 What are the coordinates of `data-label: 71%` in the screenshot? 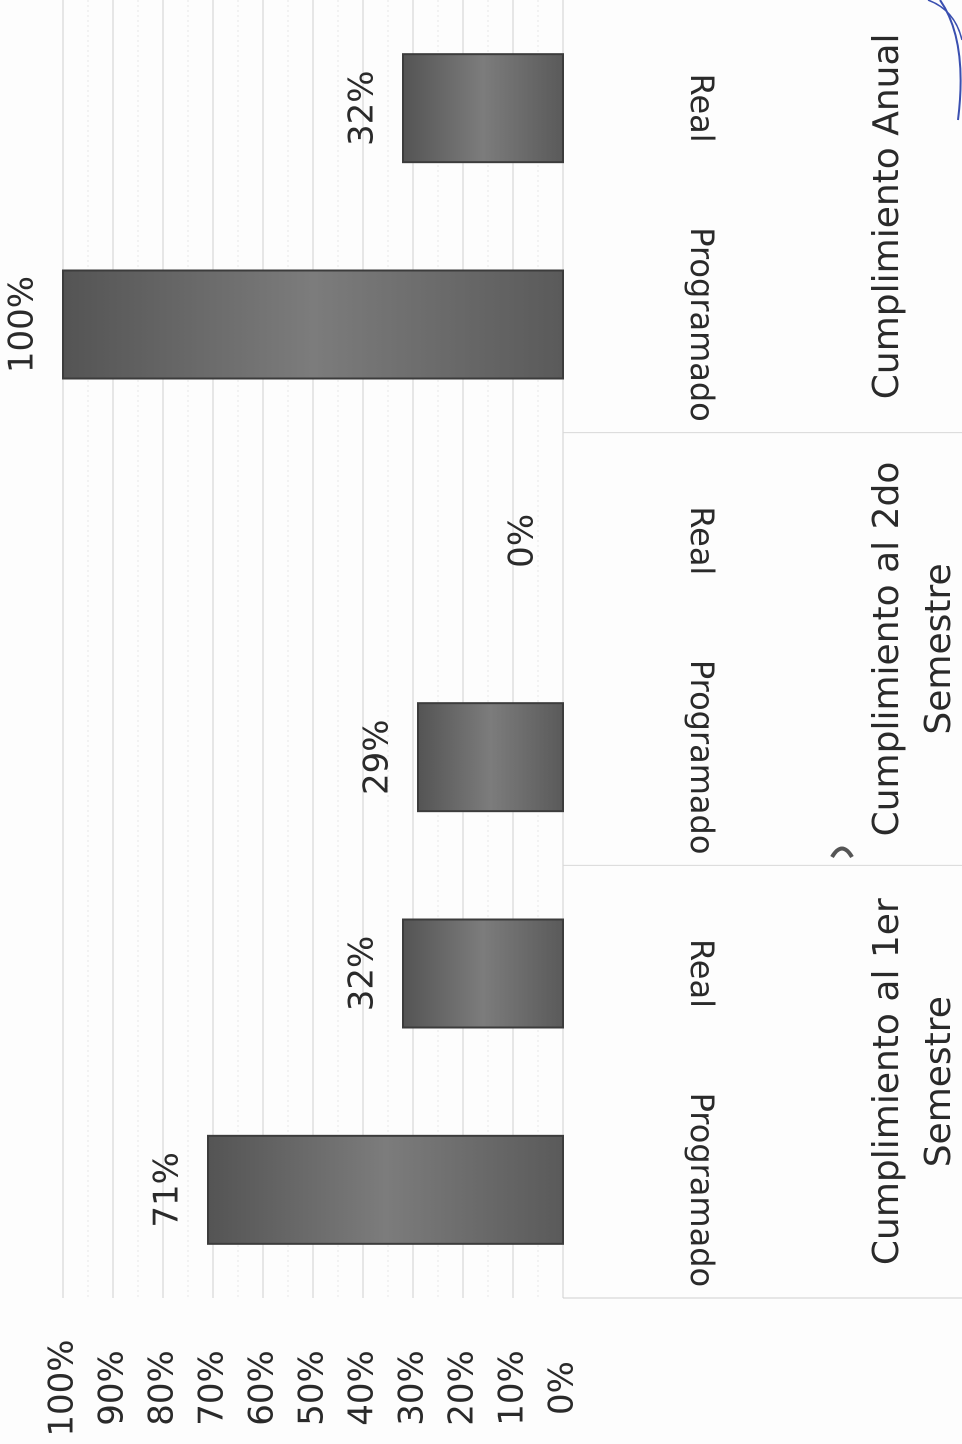 It's located at (167, 1190).